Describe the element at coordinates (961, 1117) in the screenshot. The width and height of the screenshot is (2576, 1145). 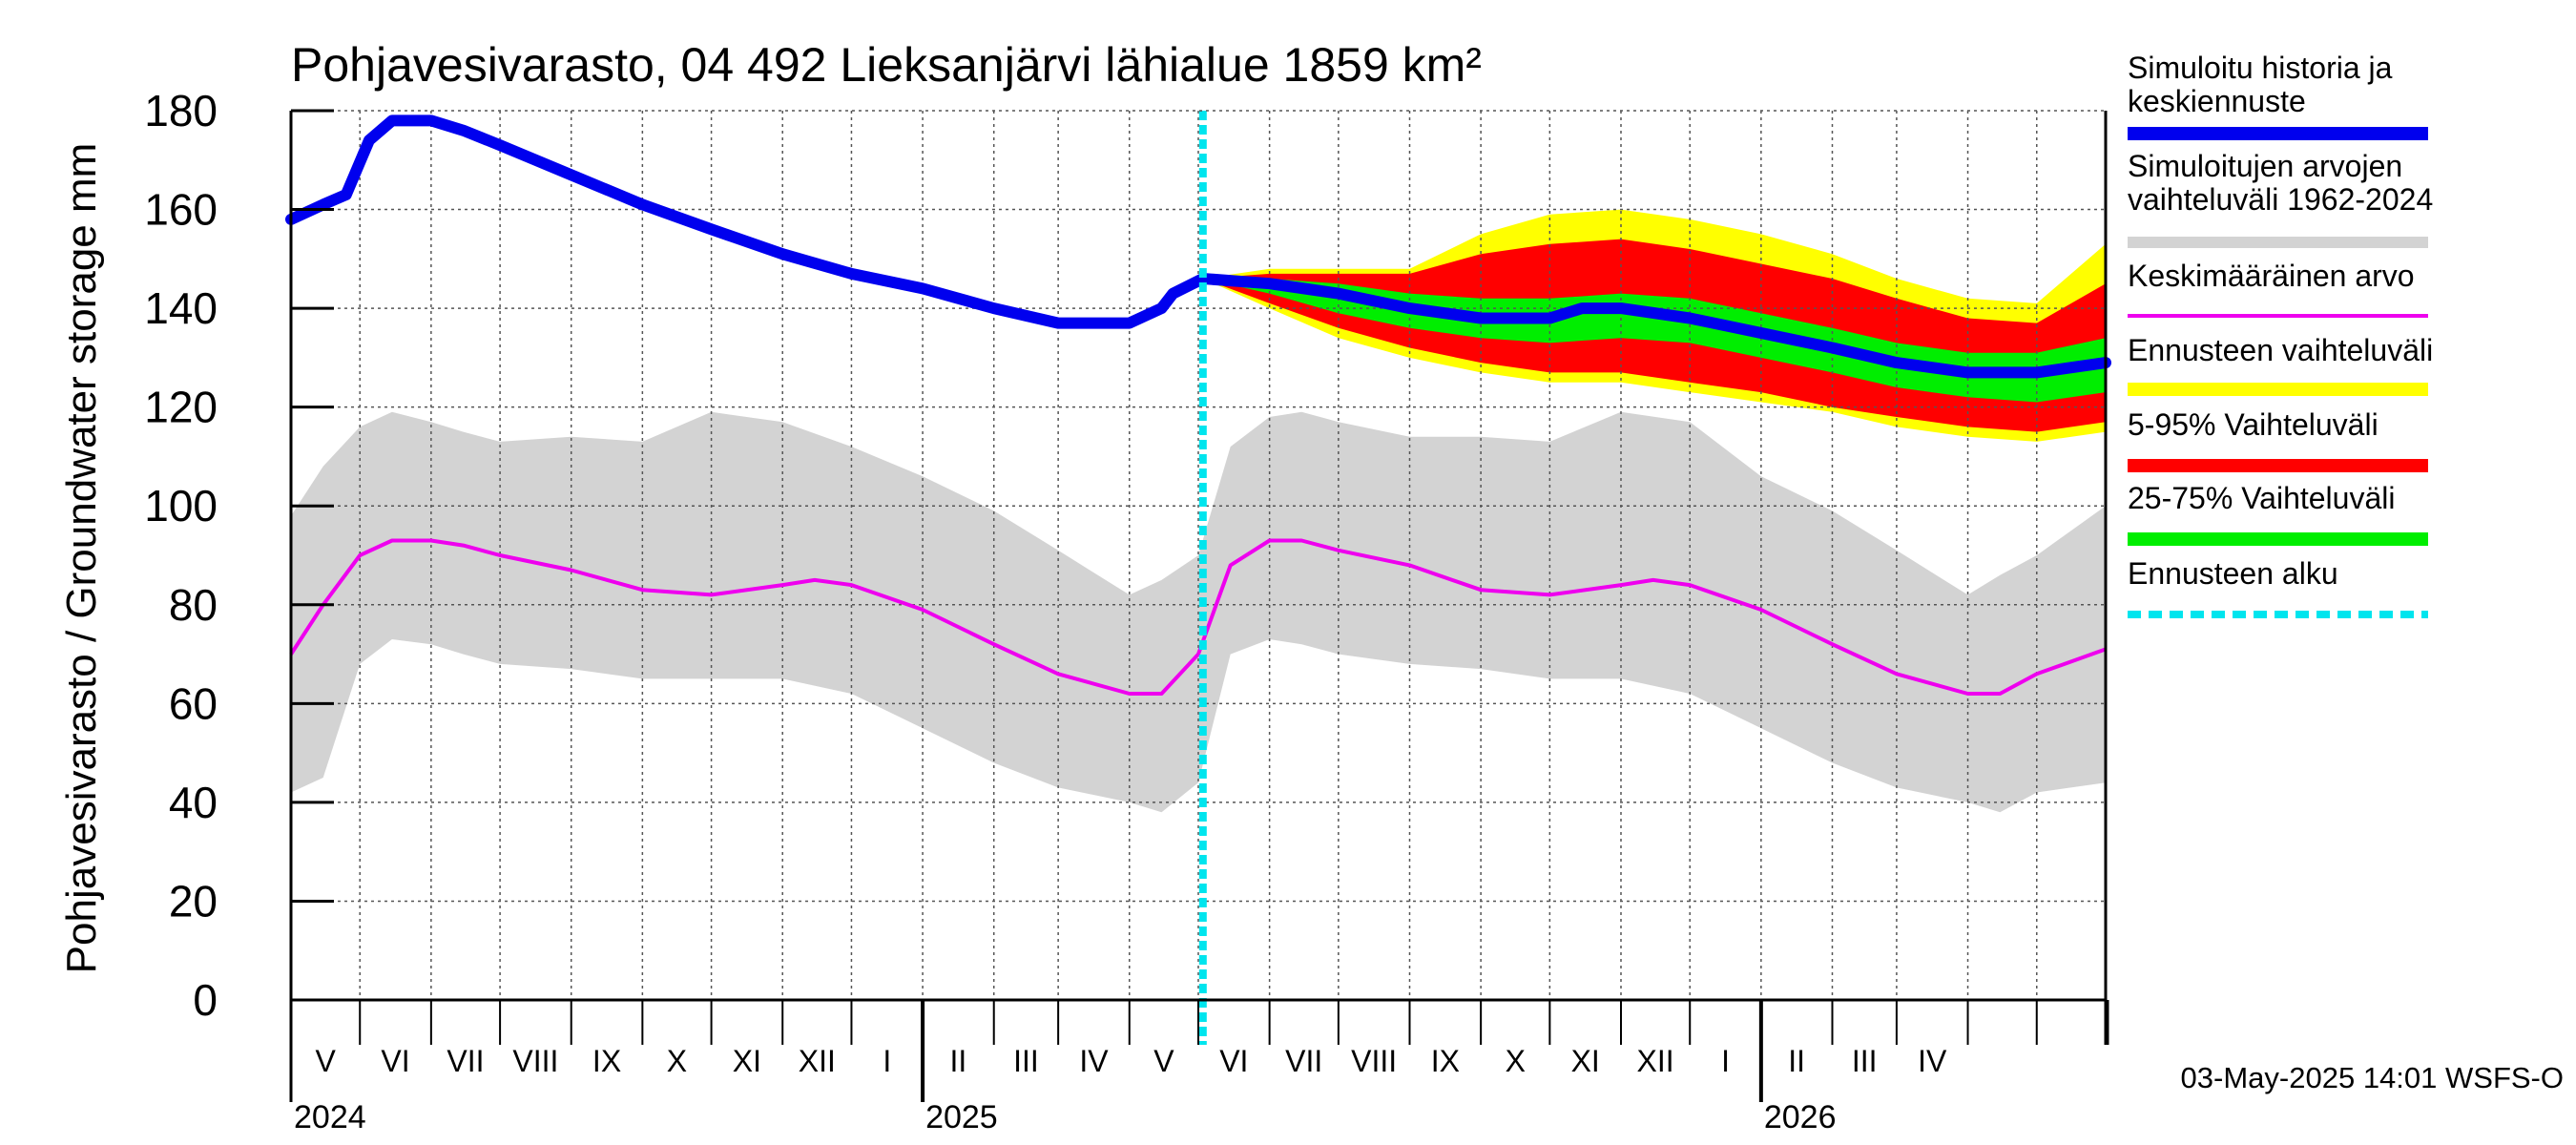
I see `year-label: 2025` at that location.